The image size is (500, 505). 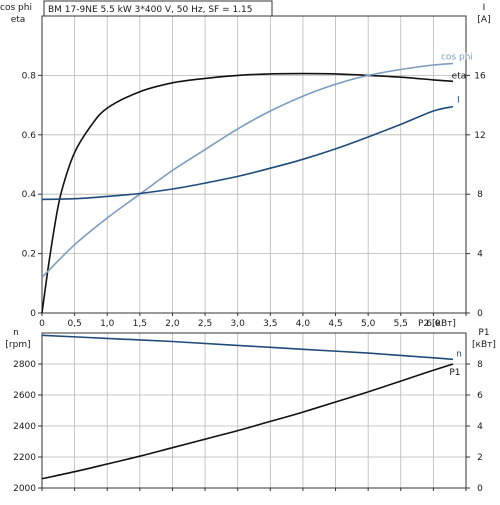 I want to click on header-box, so click(x=158, y=8).